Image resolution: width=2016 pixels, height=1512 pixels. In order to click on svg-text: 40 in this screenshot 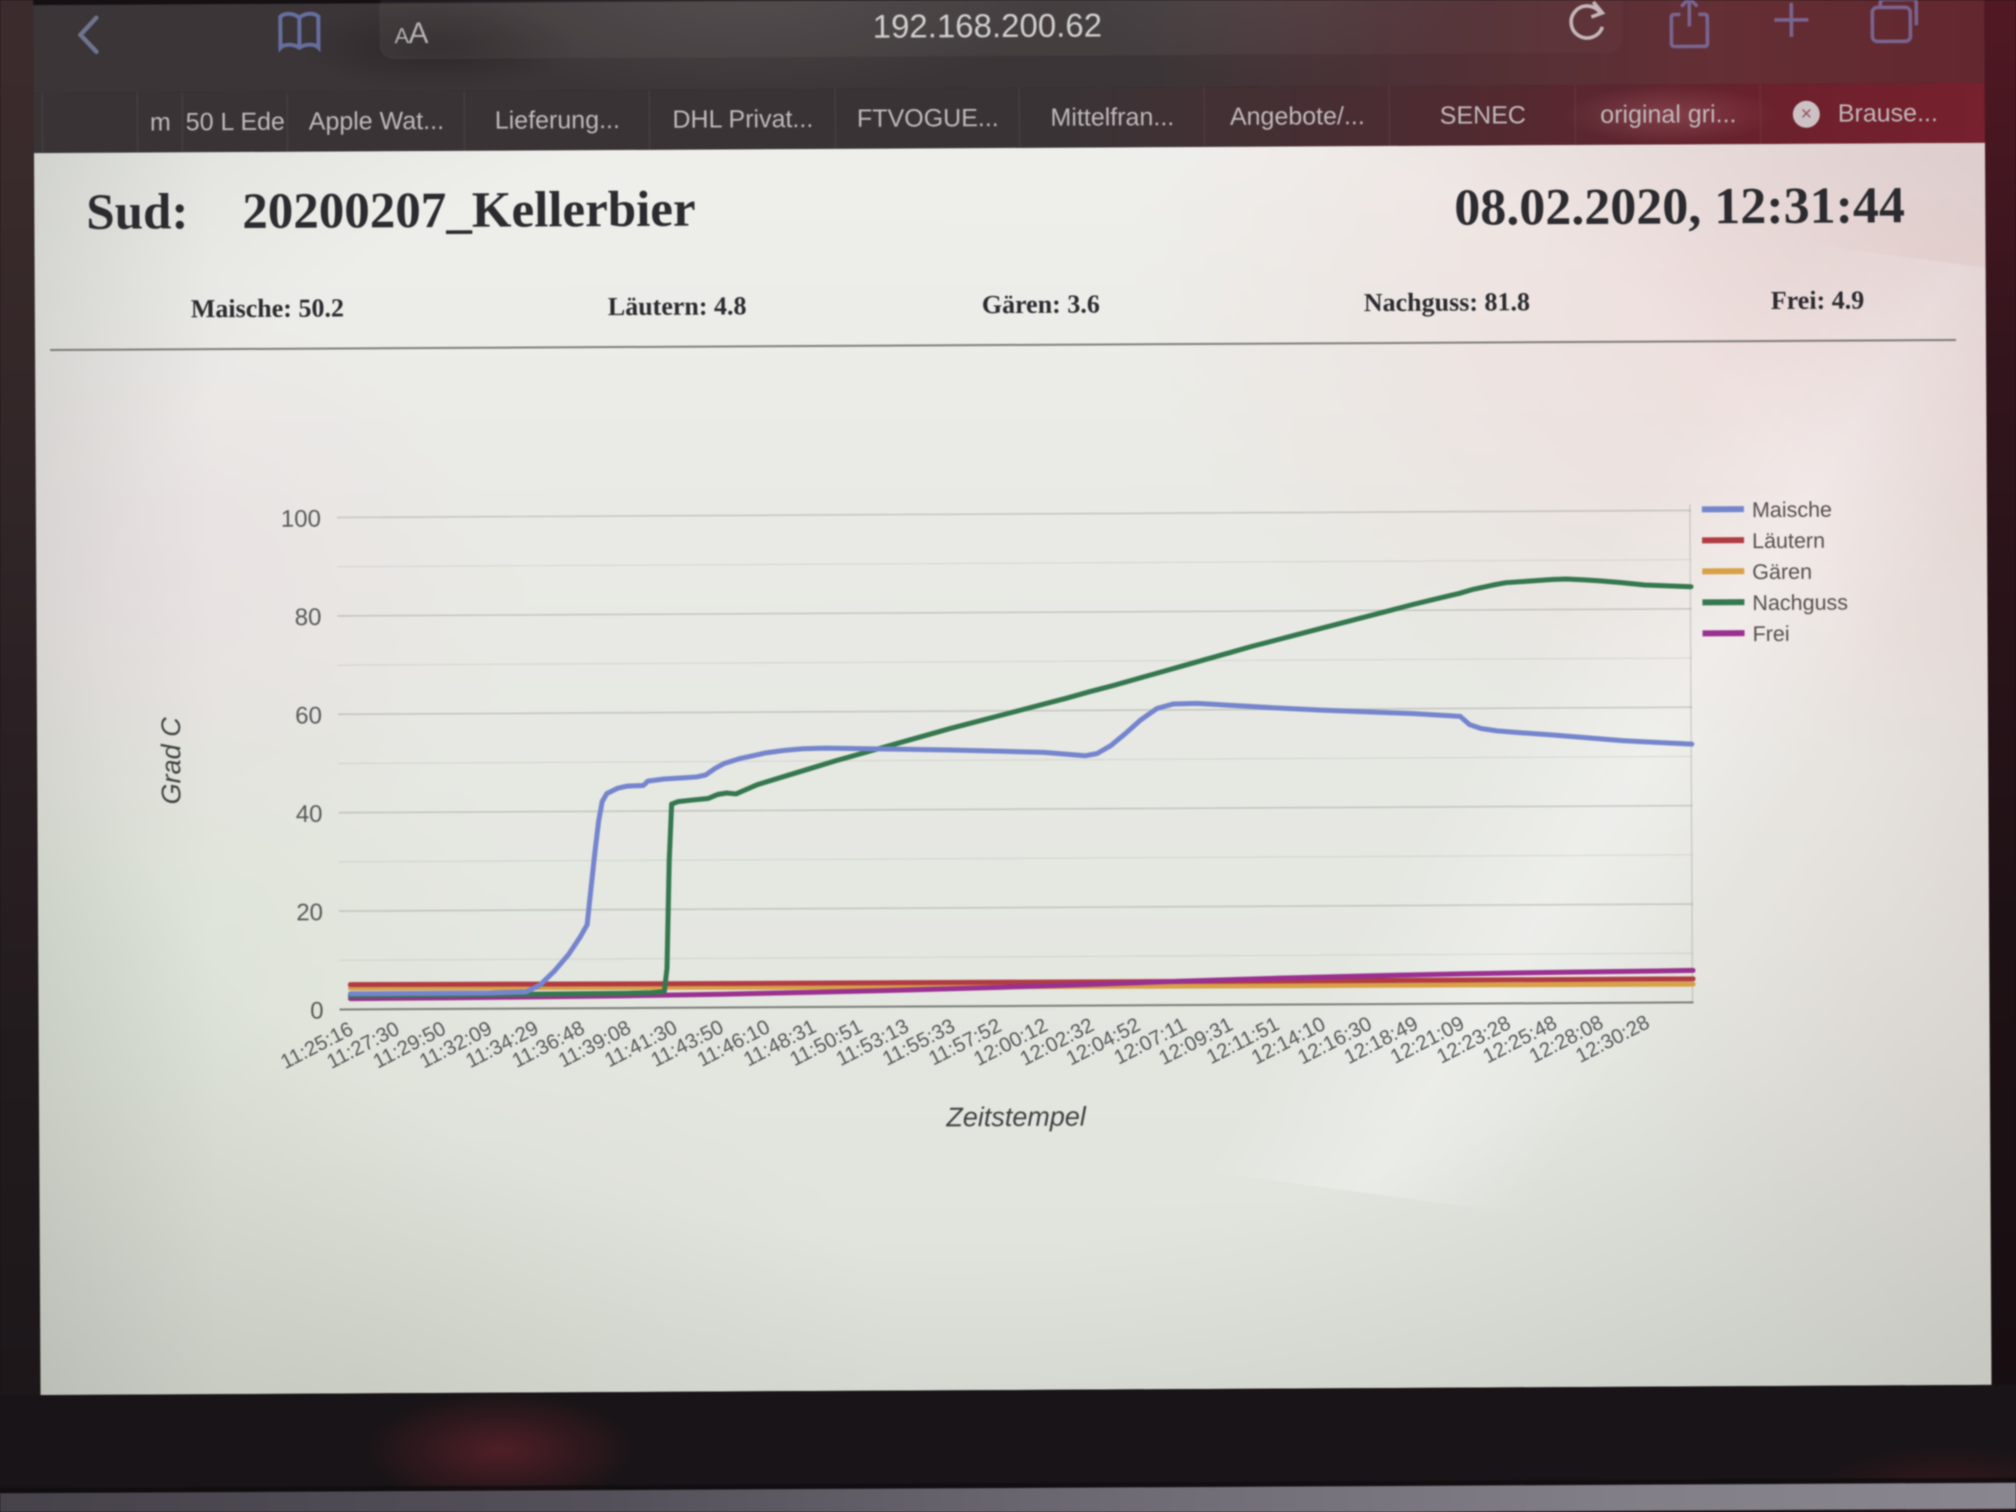, I will do `click(309, 814)`.